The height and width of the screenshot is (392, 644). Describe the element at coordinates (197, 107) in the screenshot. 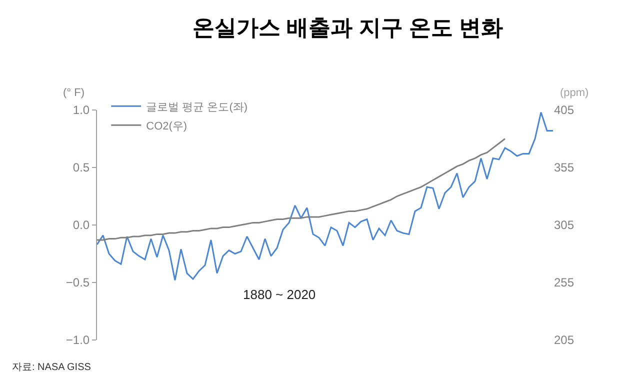

I see `legend-label: 글로벌 평균 온도(좌)` at that location.